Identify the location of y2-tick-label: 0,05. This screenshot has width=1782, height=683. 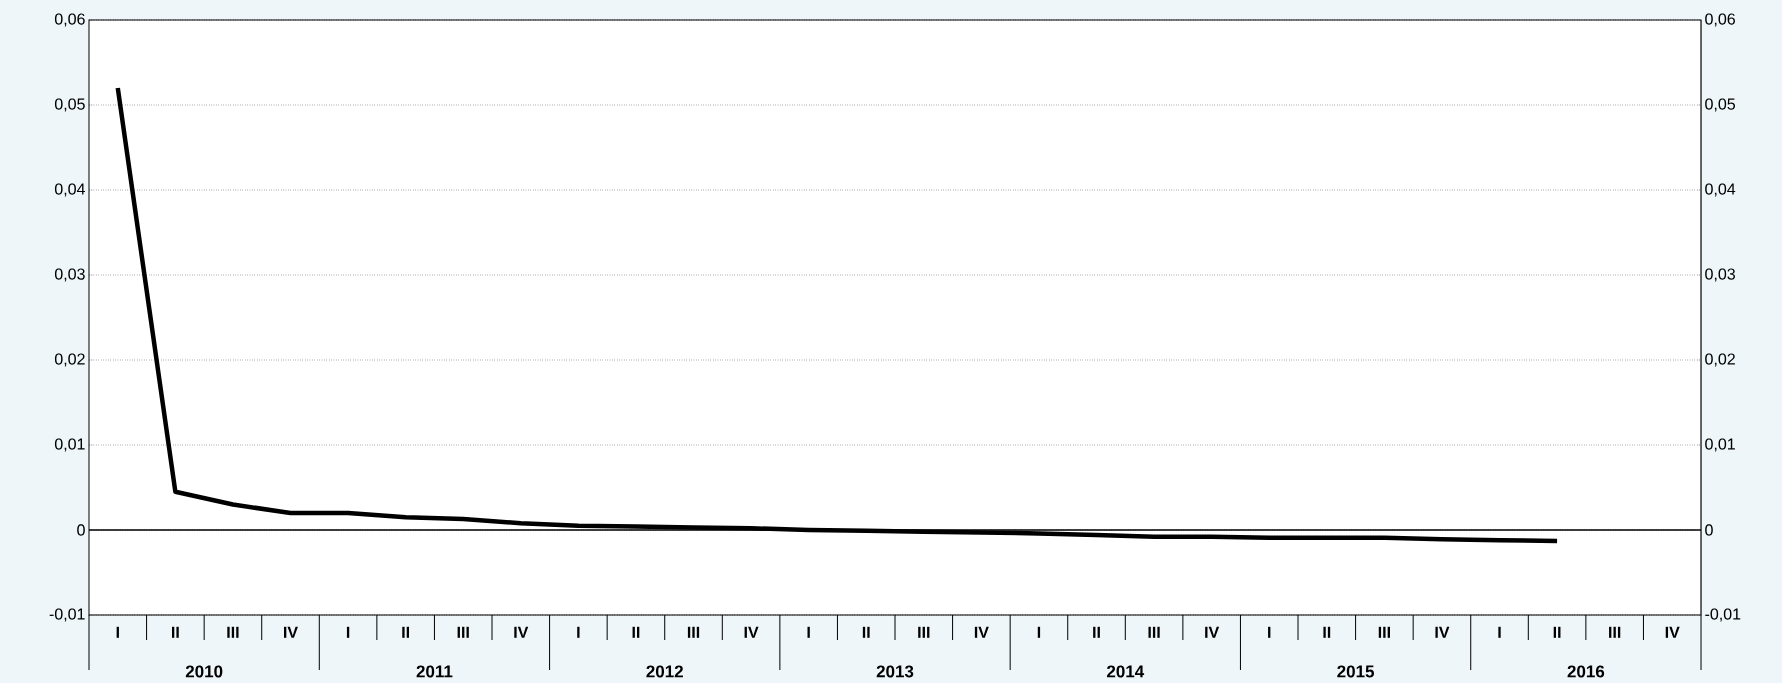
(1720, 105).